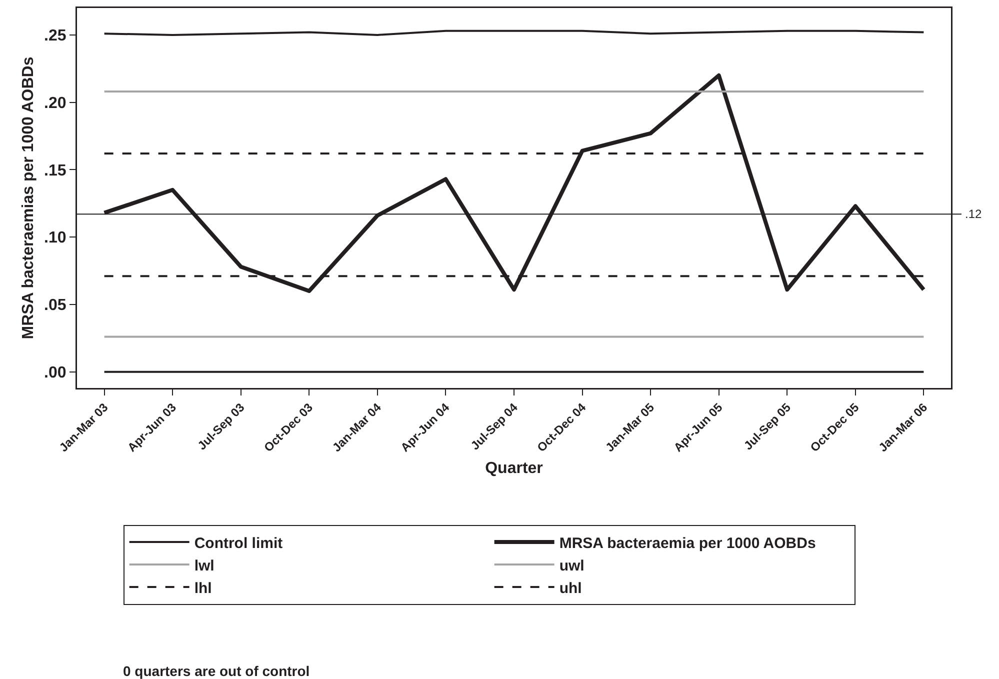 The height and width of the screenshot is (679, 999). I want to click on legend-label: uwl, so click(571, 565).